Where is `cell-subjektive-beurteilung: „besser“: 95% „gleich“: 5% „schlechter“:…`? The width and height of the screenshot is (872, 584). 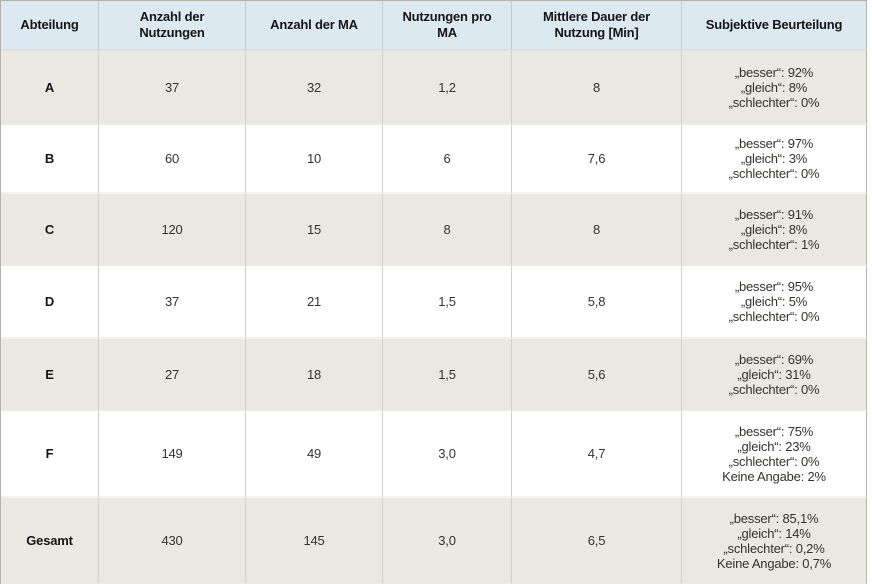 cell-subjektive-beurteilung: „besser“: 95% „gleich“: 5% „schlechter“:… is located at coordinates (774, 302).